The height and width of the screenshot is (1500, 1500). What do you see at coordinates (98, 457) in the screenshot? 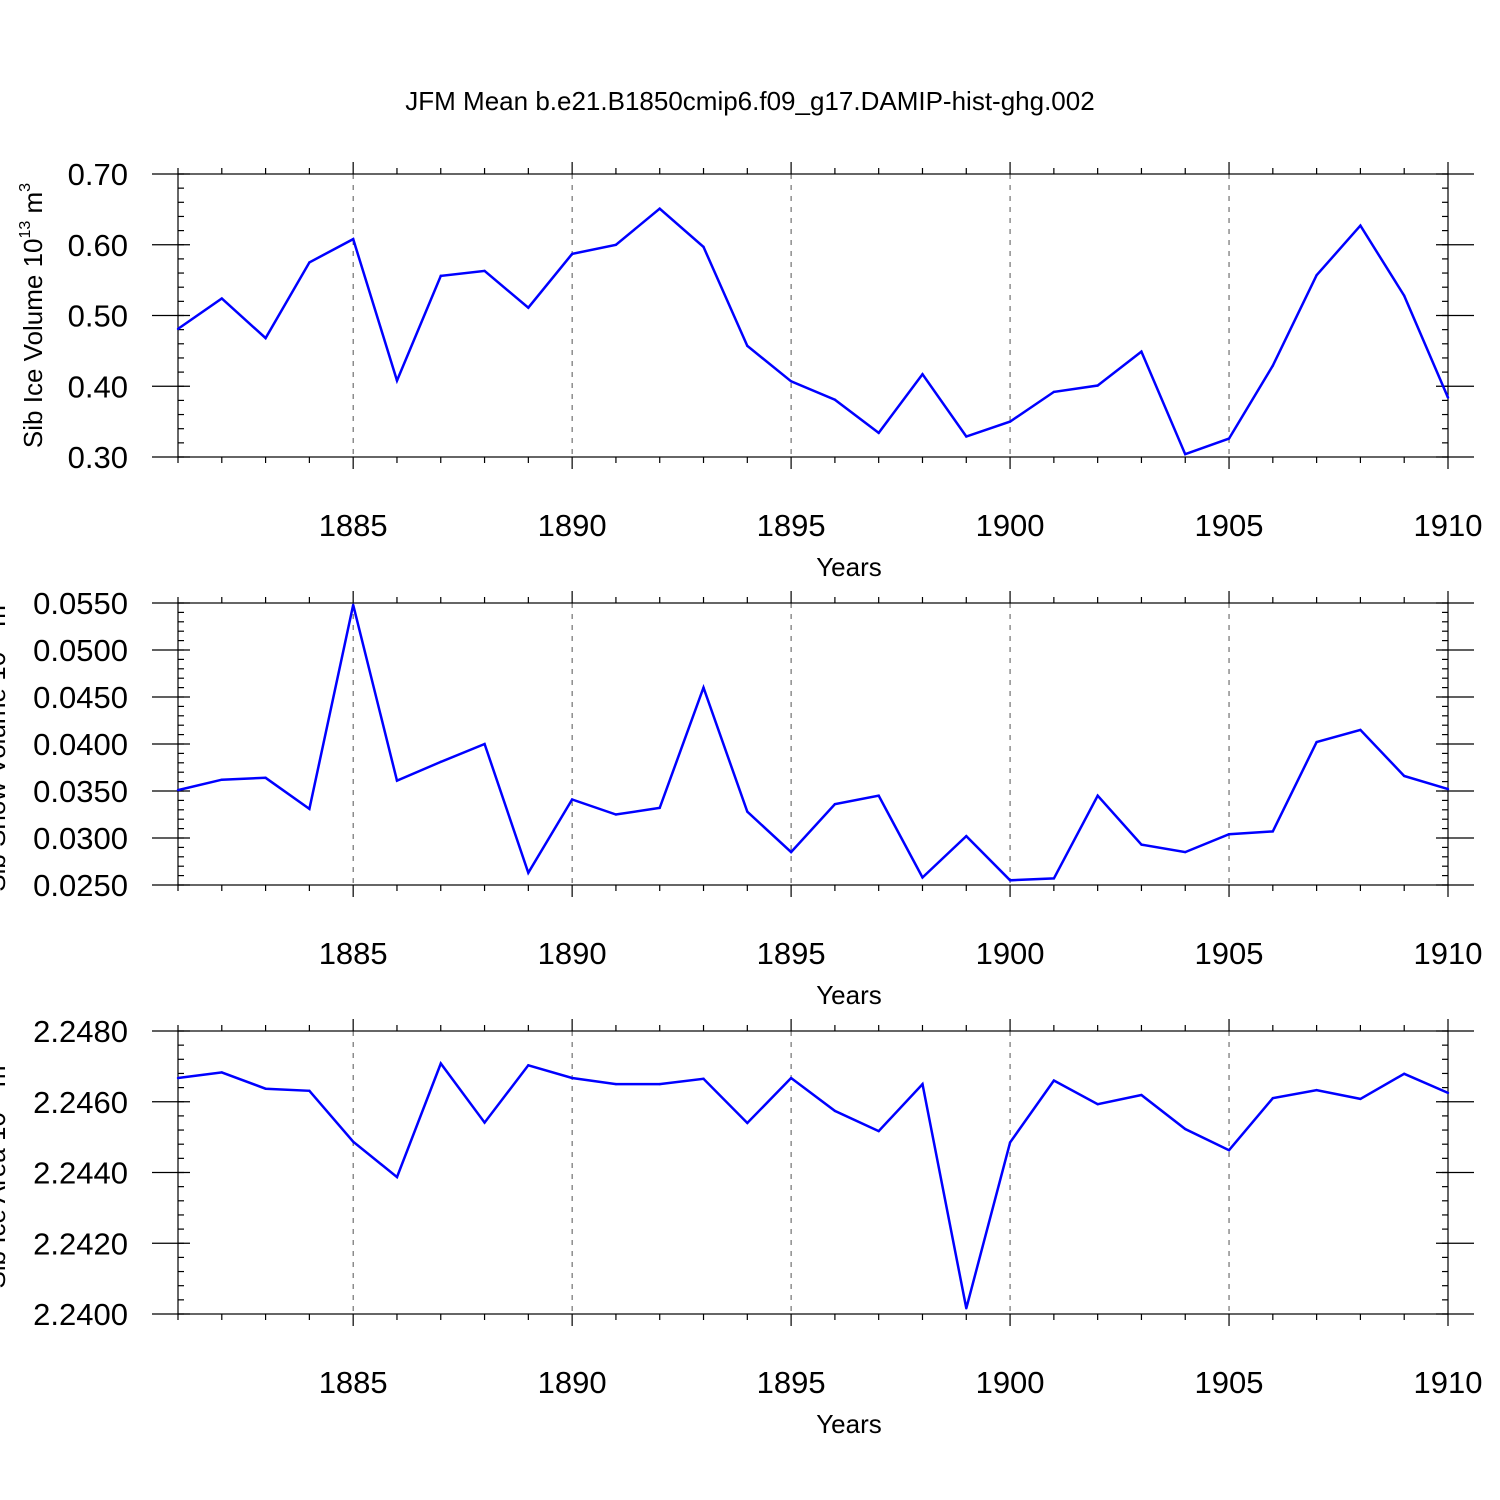
I see `y-tick-label: 0.30` at bounding box center [98, 457].